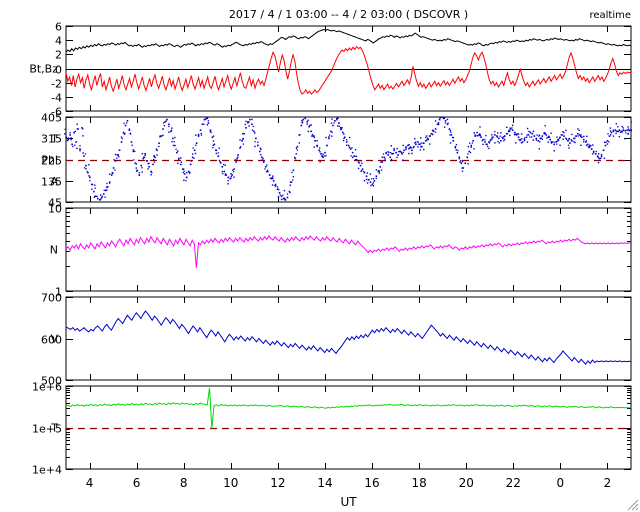 The width and height of the screenshot is (640, 512). I want to click on y-tick-label: -4, so click(56, 98).